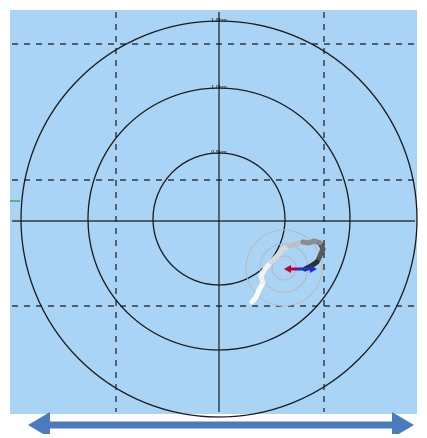 The height and width of the screenshot is (438, 427). I want to click on range-ring-inner, so click(219, 219).